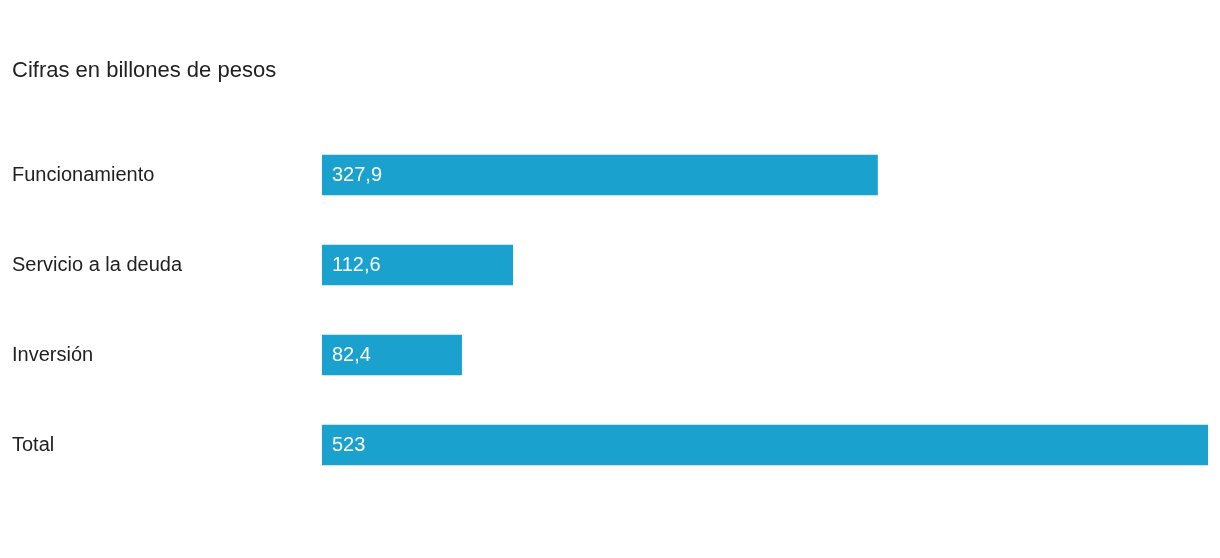 The image size is (1220, 558). I want to click on data-label: 523, so click(349, 443).